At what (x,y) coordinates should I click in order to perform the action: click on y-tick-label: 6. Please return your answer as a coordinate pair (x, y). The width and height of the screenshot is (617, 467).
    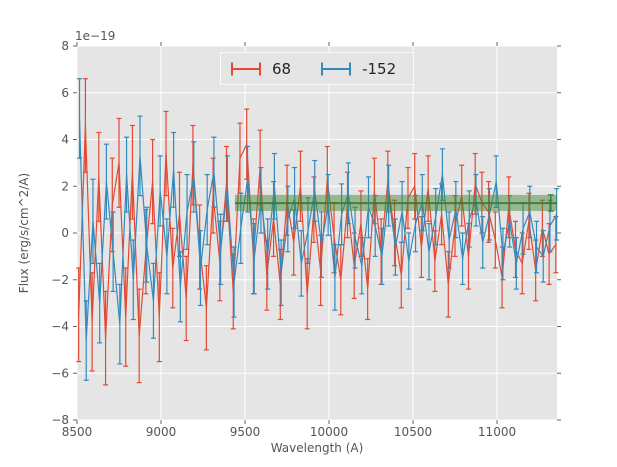
    Looking at the image, I should click on (65, 93).